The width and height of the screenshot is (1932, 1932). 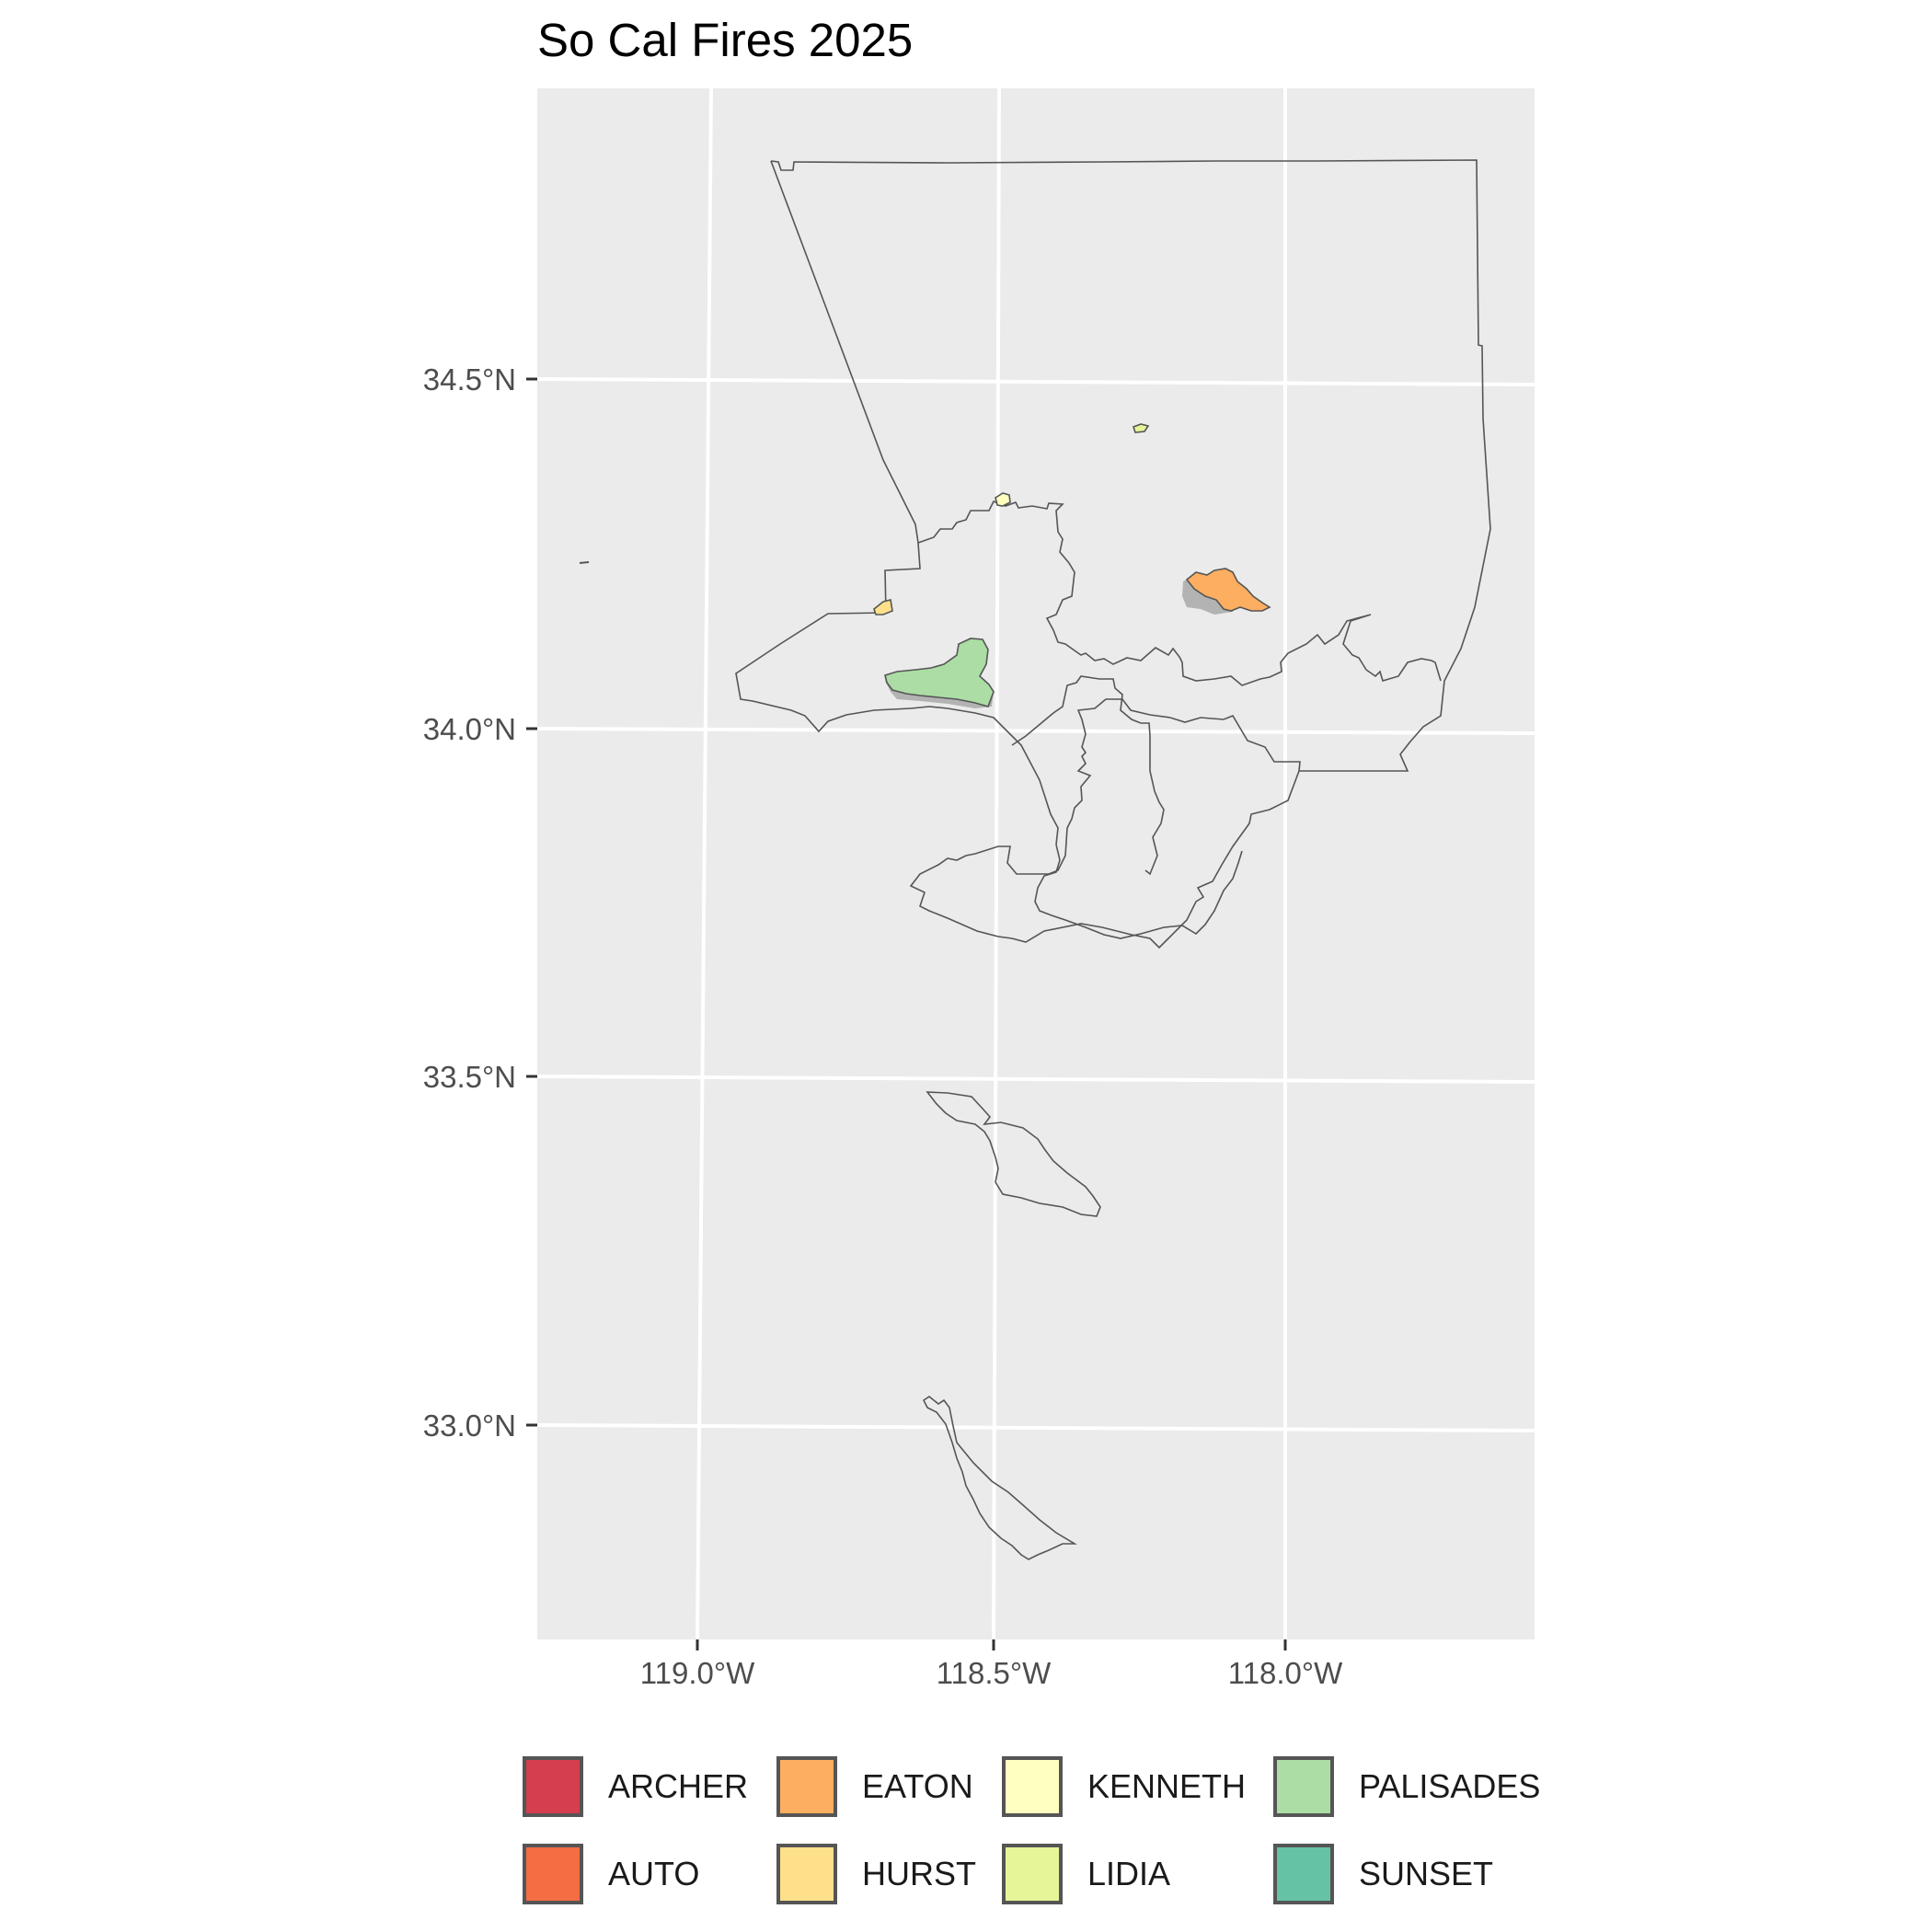 I want to click on san-clemente-island, so click(x=999, y=1478).